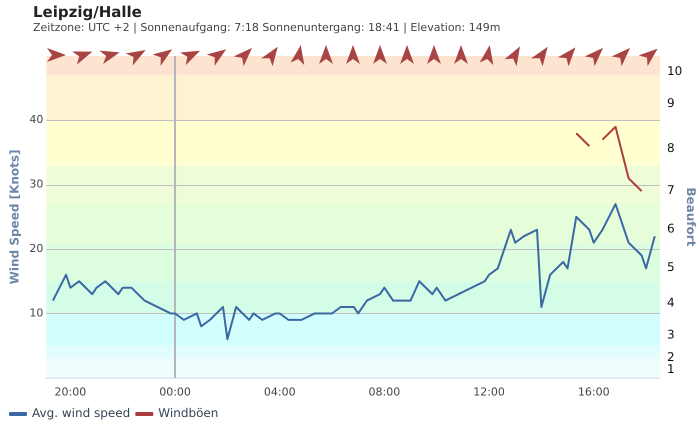 The image size is (700, 430). Describe the element at coordinates (36, 248) in the screenshot. I see `y-tick-label: 20` at that location.